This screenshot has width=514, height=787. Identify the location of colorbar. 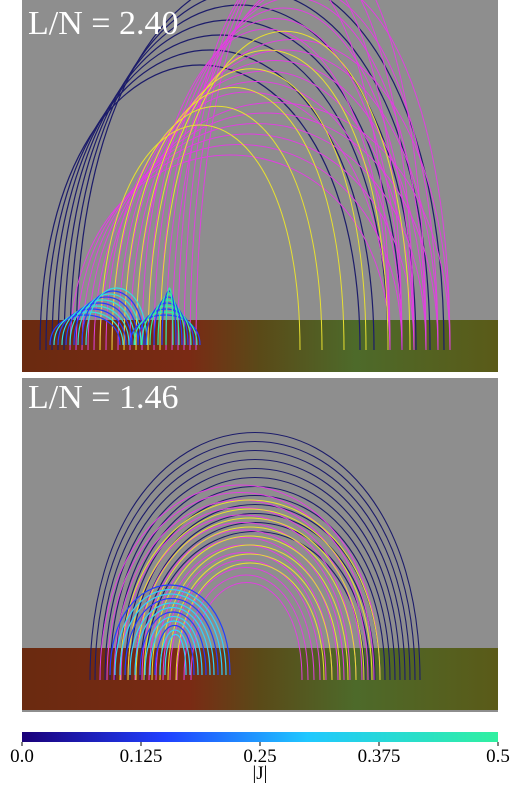
(260, 737).